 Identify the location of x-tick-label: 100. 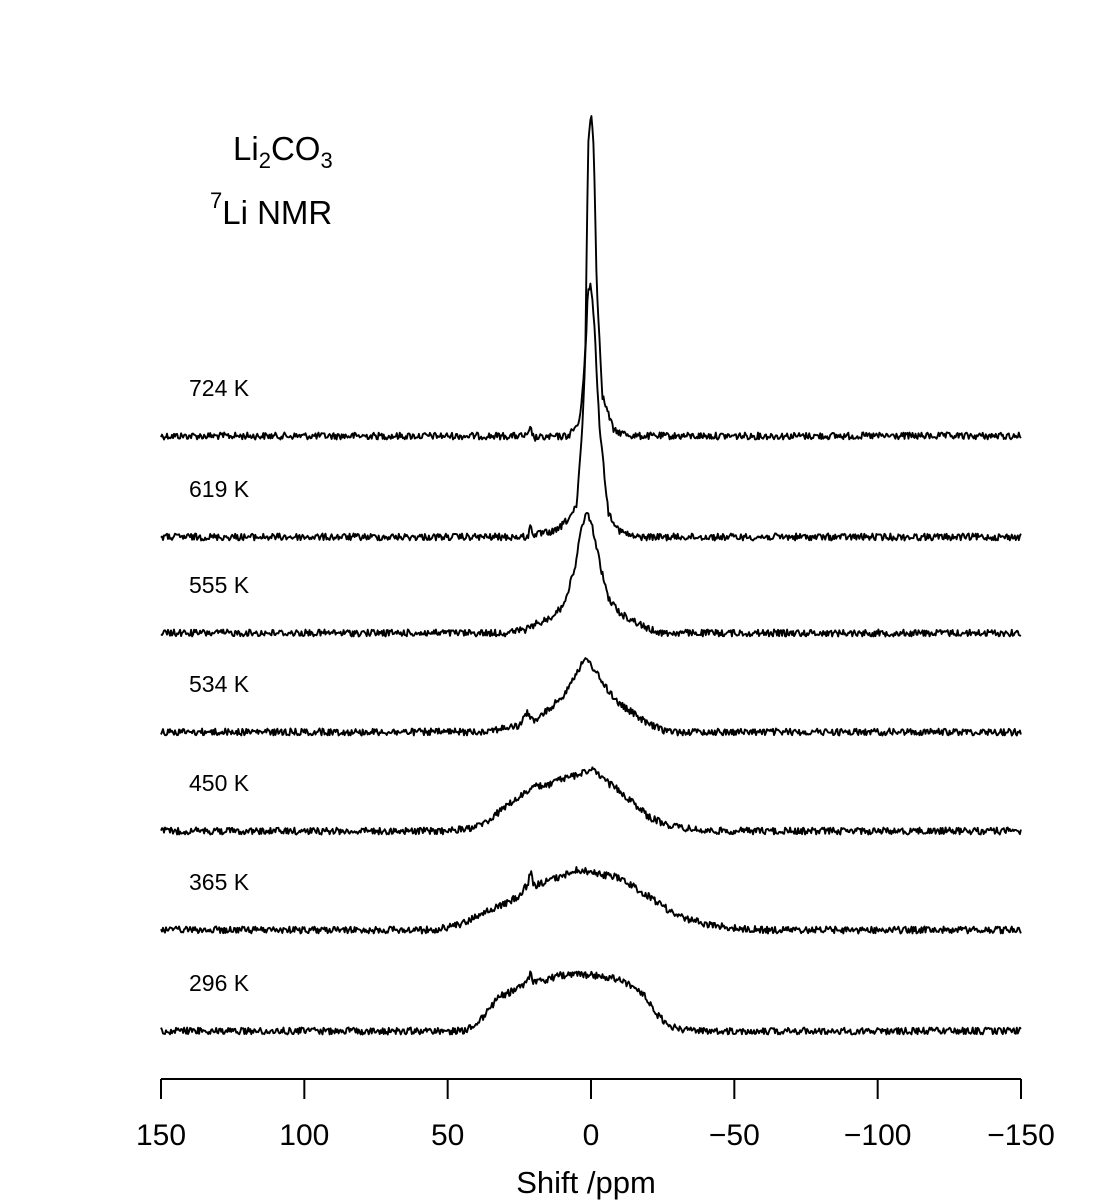
(304, 1135).